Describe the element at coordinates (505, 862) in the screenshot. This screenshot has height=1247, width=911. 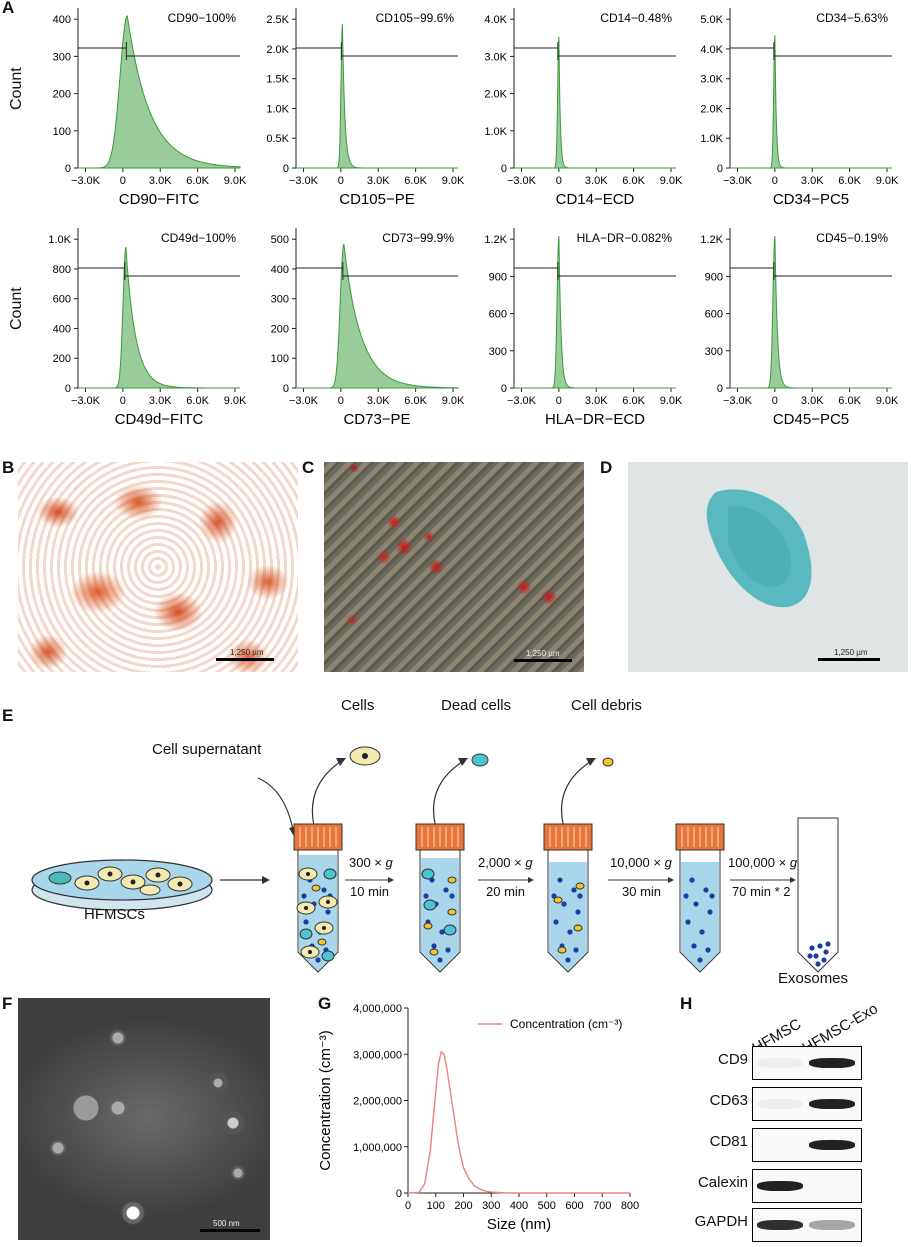
I see `step2-speed: 2,000 × g` at that location.